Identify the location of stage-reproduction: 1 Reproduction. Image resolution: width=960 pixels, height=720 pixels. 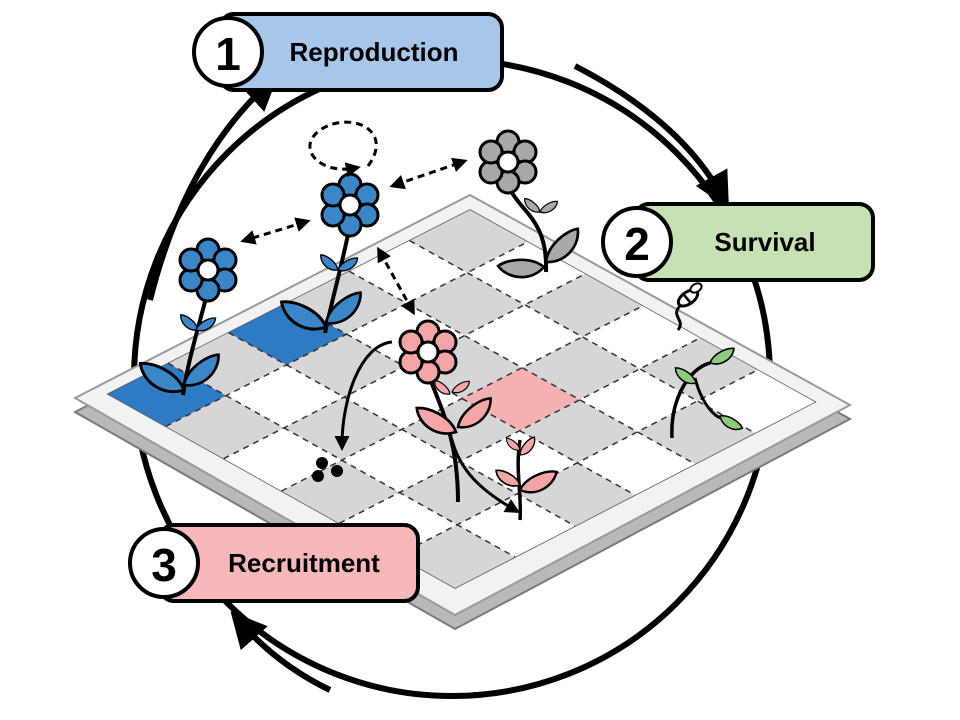
(348, 52).